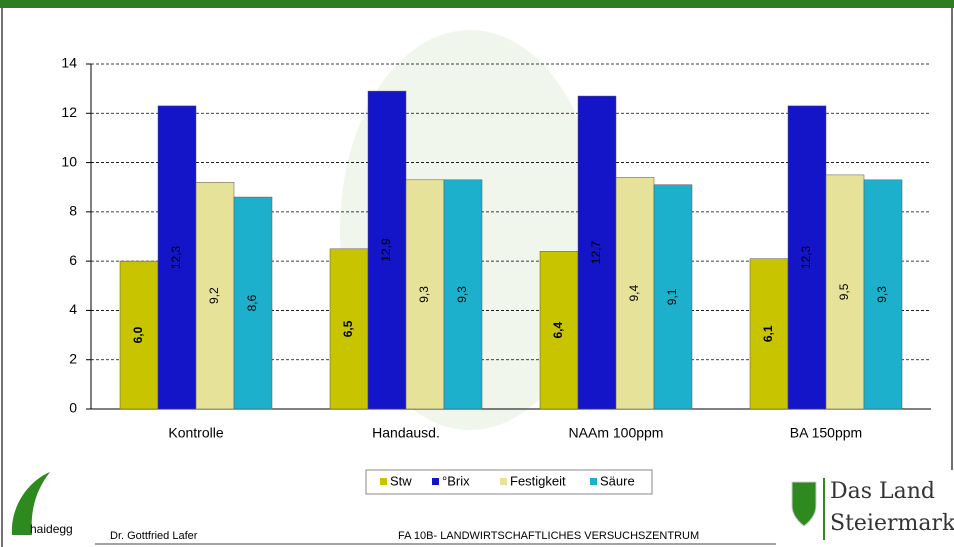 The height and width of the screenshot is (547, 954). What do you see at coordinates (826, 433) in the screenshot?
I see `x-tick-label: BA 150ppm` at bounding box center [826, 433].